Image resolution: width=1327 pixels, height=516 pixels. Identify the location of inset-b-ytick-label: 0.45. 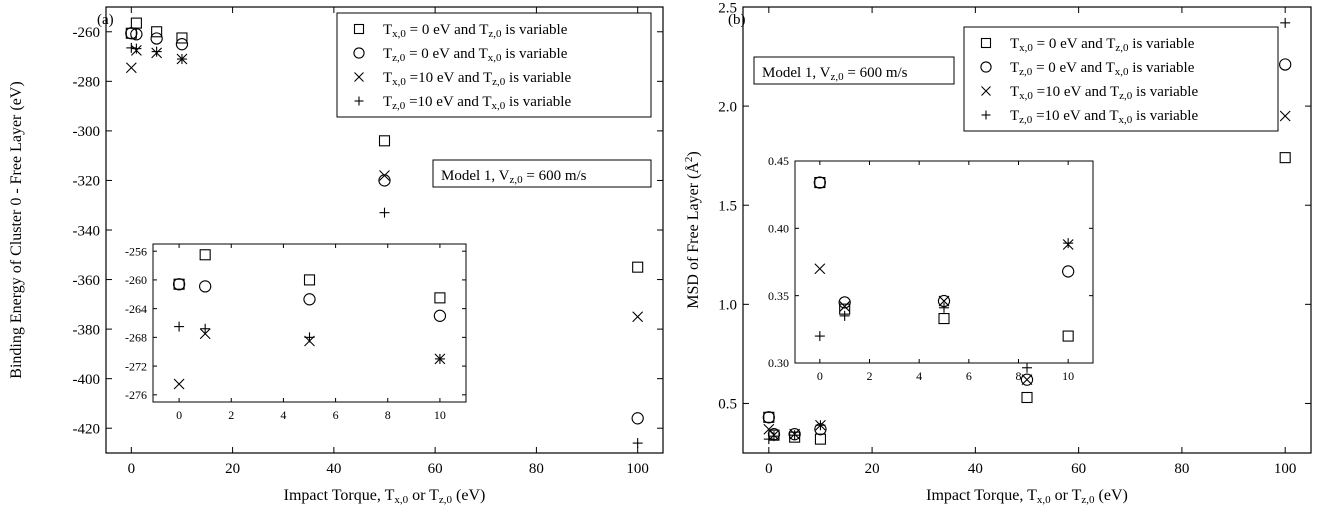
(778, 161).